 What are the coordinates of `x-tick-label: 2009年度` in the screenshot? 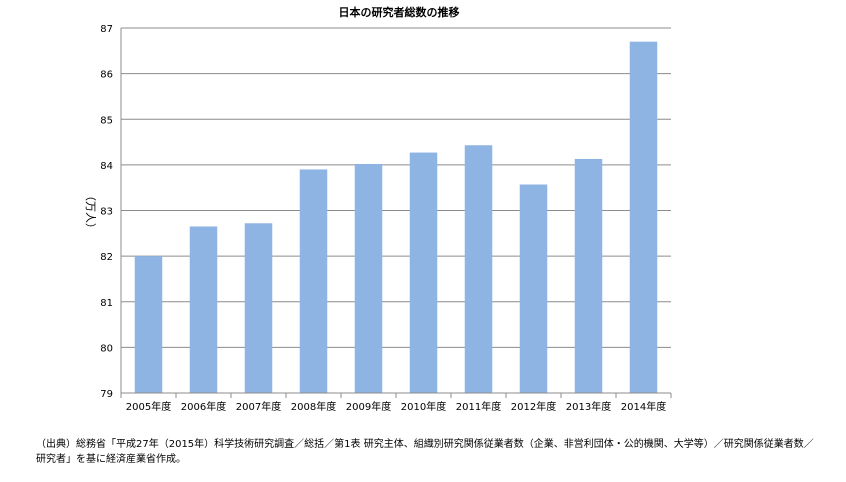 It's located at (368, 406).